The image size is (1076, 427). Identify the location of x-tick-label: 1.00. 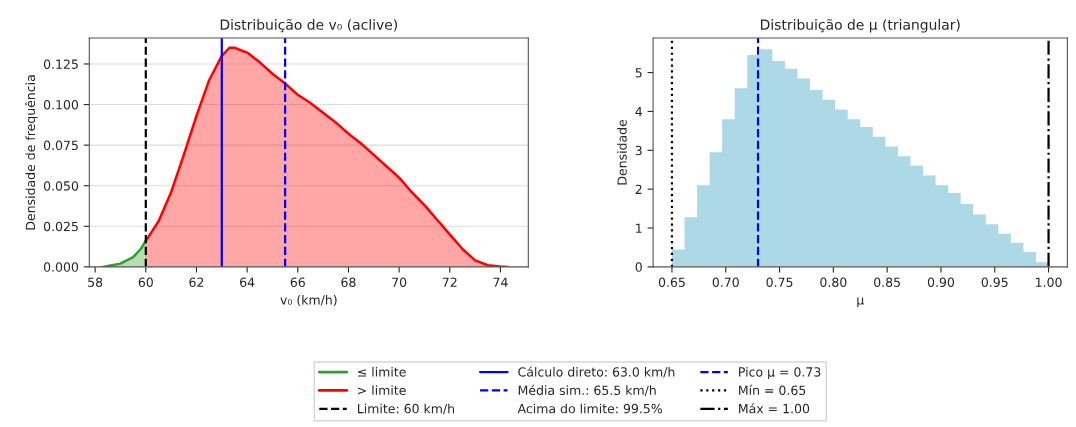
(1049, 282).